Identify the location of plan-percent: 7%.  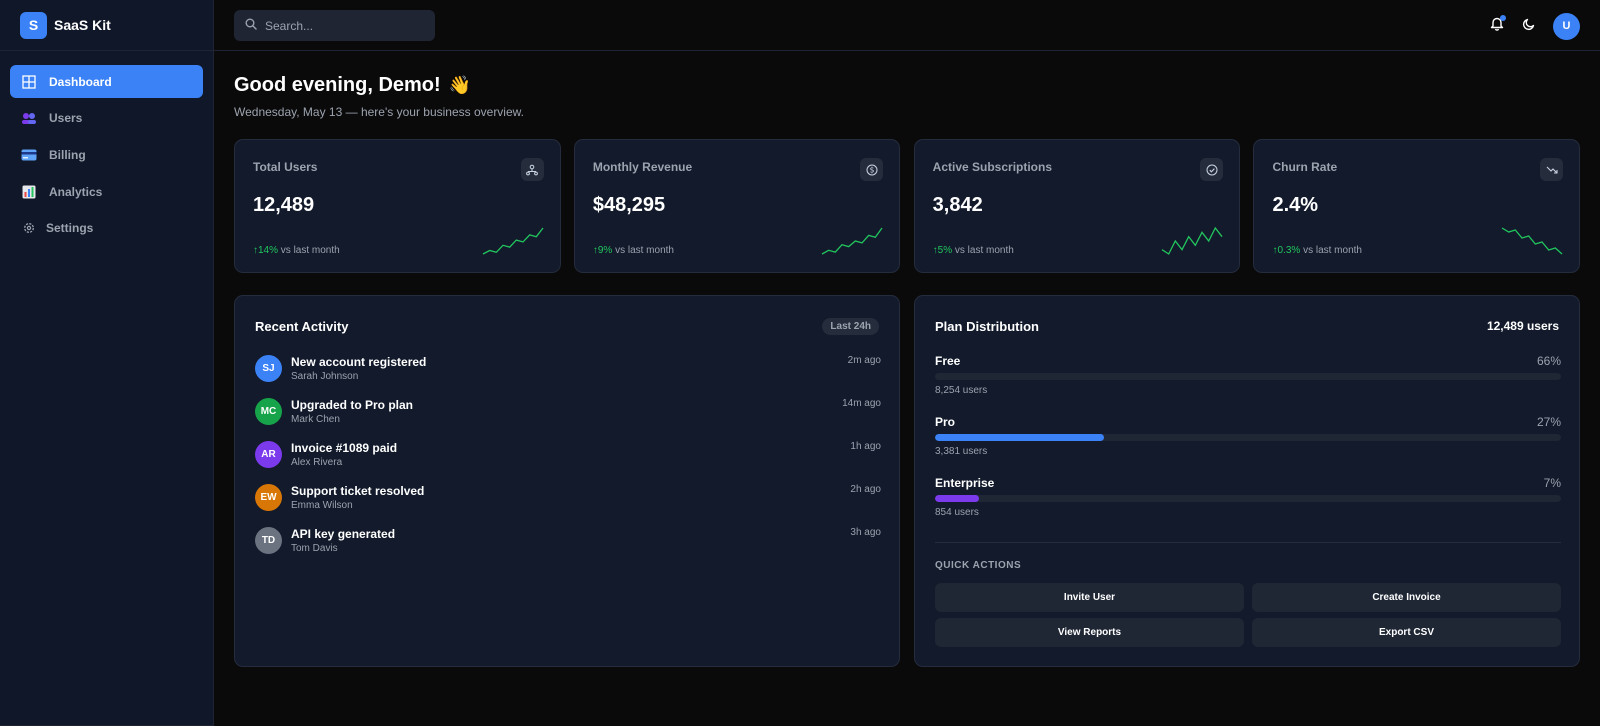
(1552, 483).